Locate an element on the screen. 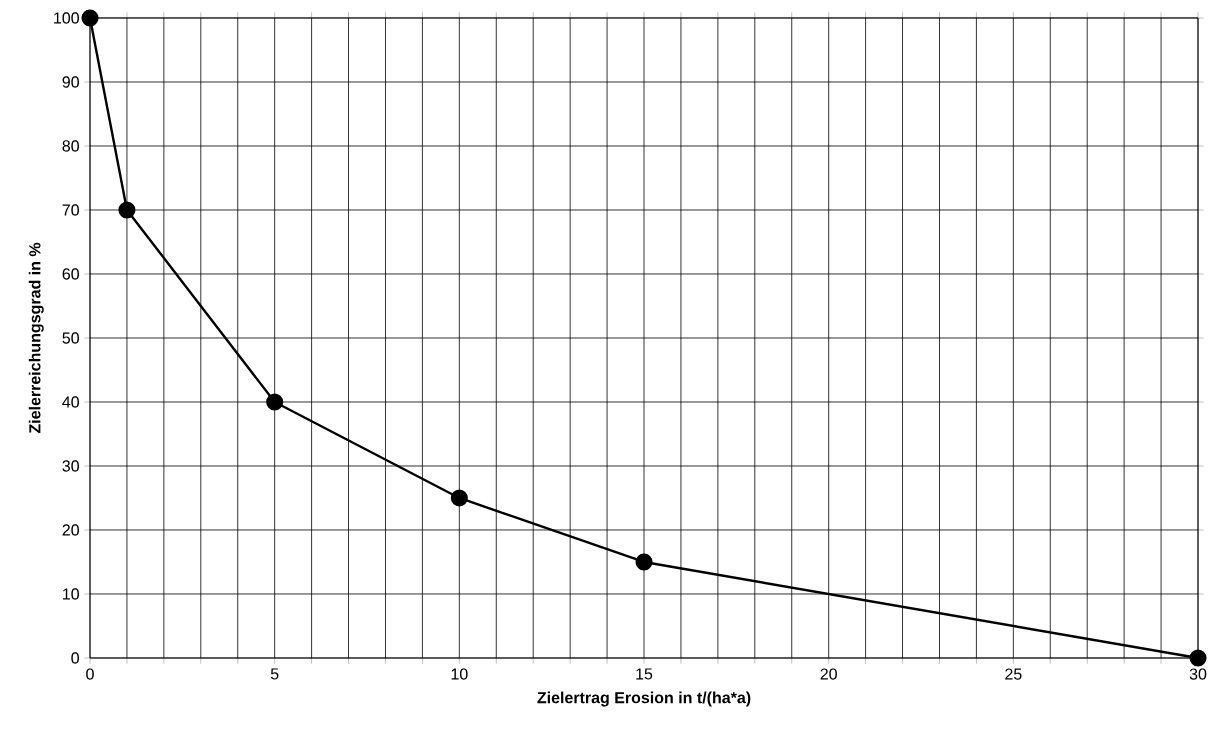  x-tick-label: 0 is located at coordinates (90, 674).